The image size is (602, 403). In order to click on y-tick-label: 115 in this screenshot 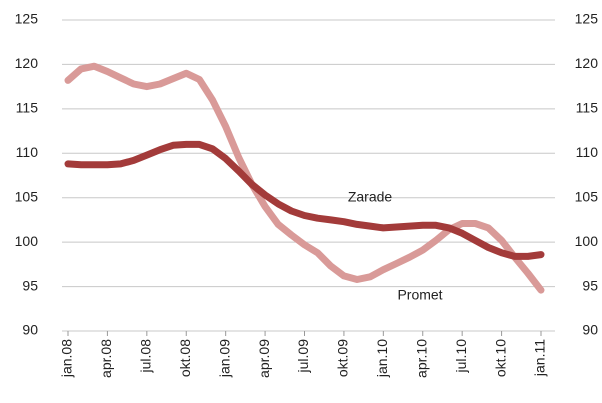, I will do `click(27, 108)`.